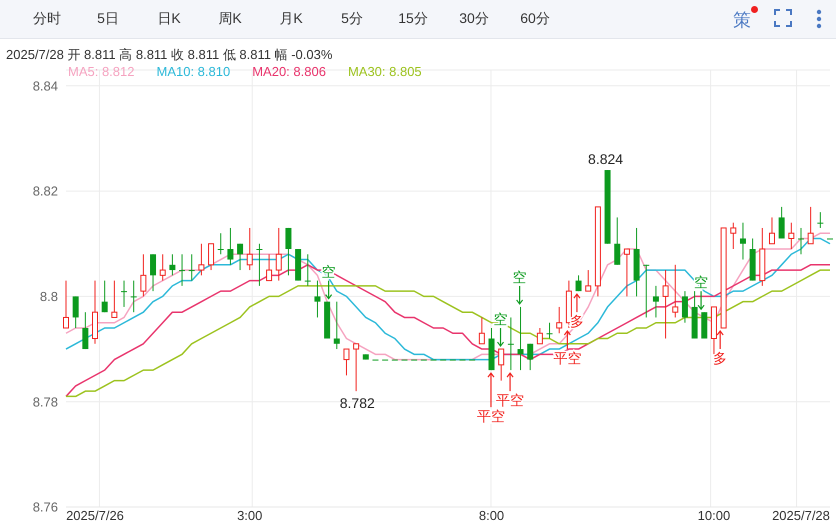  Describe the element at coordinates (742, 20) in the screenshot. I see `text: 策` at that location.